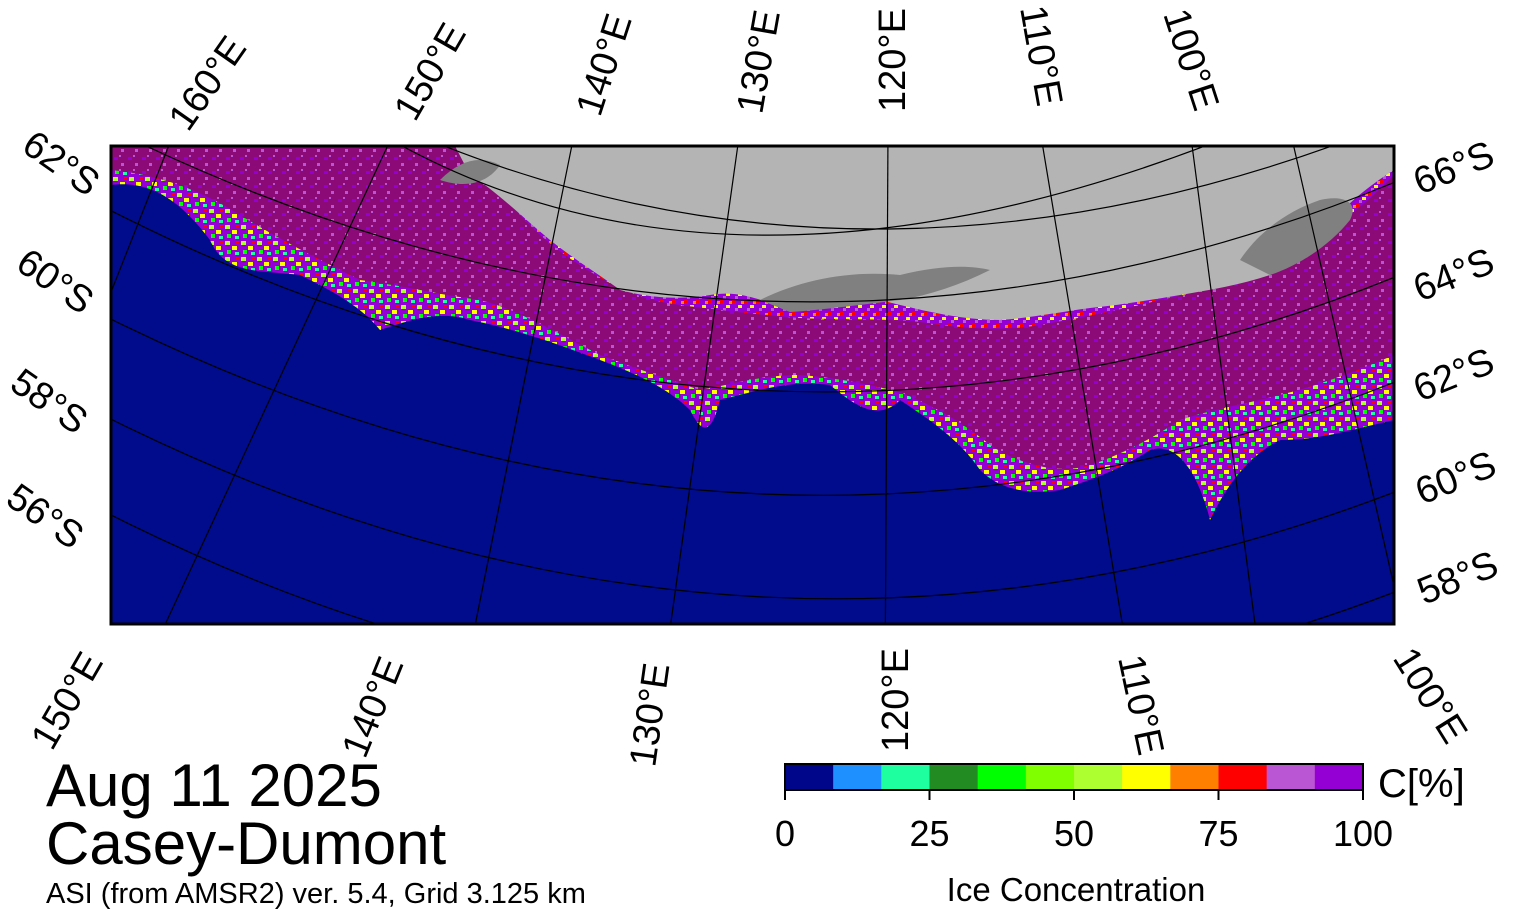 The width and height of the screenshot is (1513, 916). What do you see at coordinates (1363, 833) in the screenshot?
I see `colorbar-tick-label: 100` at bounding box center [1363, 833].